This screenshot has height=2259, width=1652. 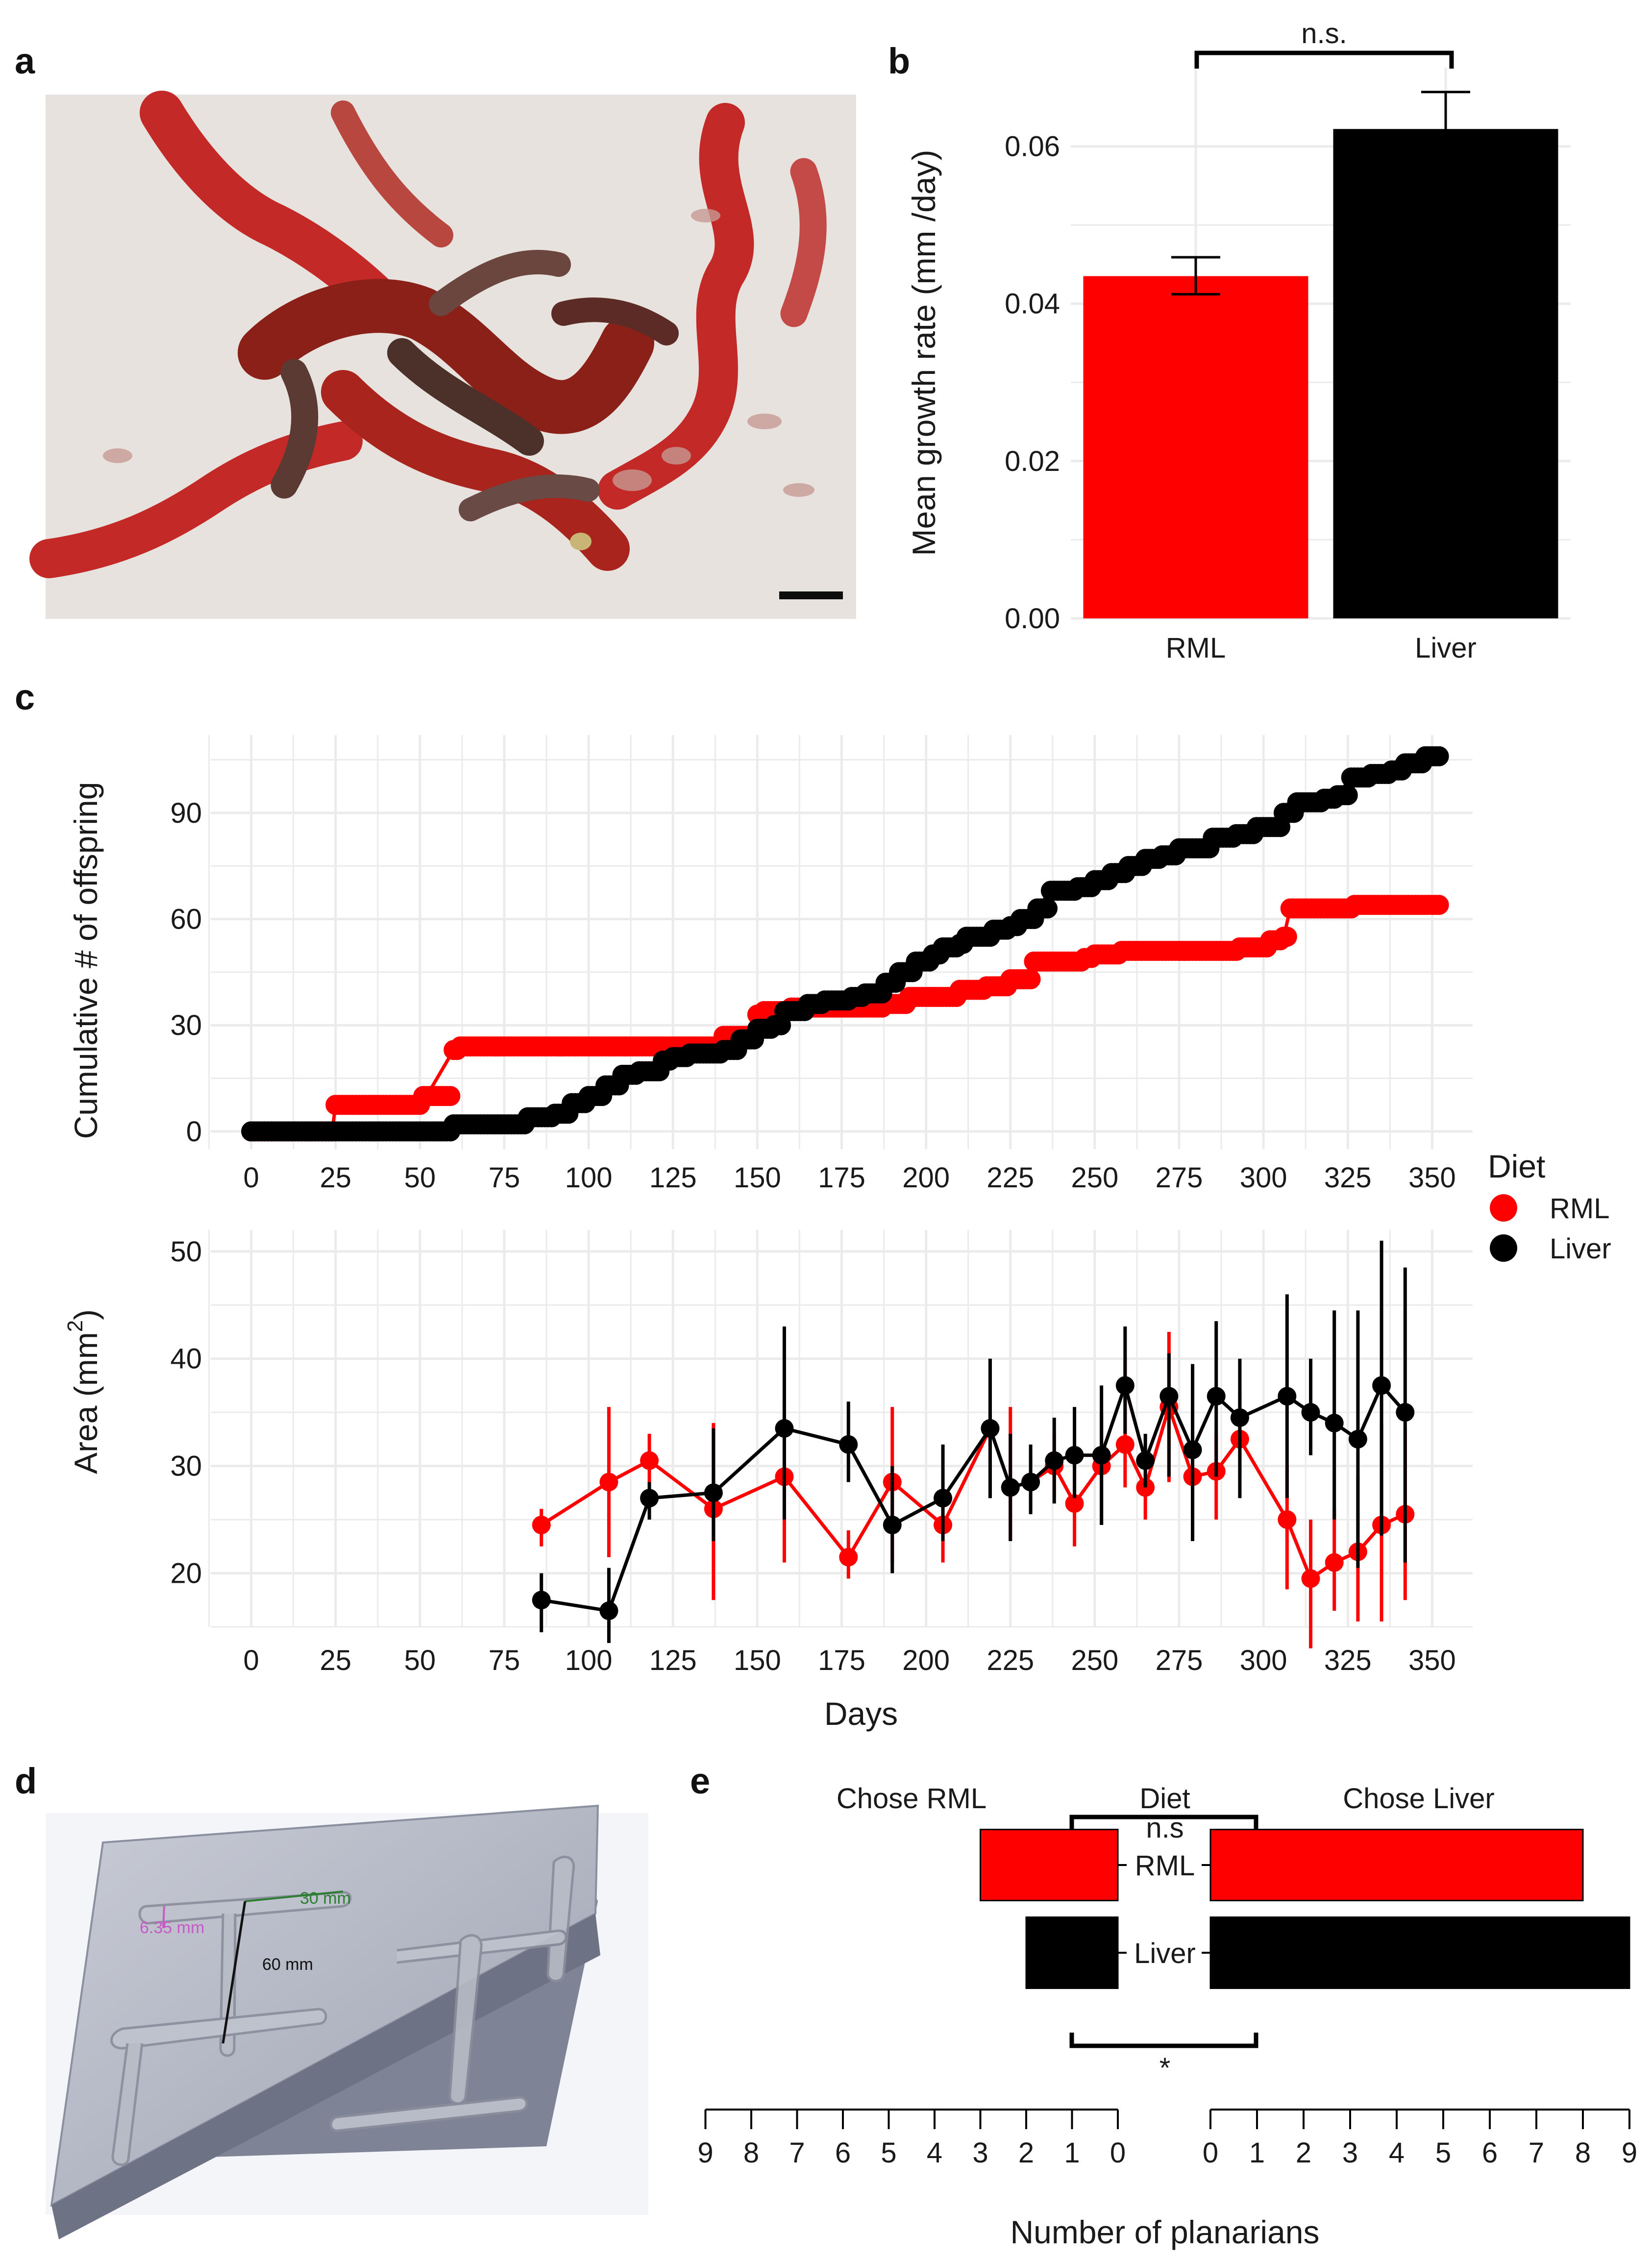 What do you see at coordinates (420, 1660) in the screenshot?
I see `c-bottom-x-tick-label: 50` at bounding box center [420, 1660].